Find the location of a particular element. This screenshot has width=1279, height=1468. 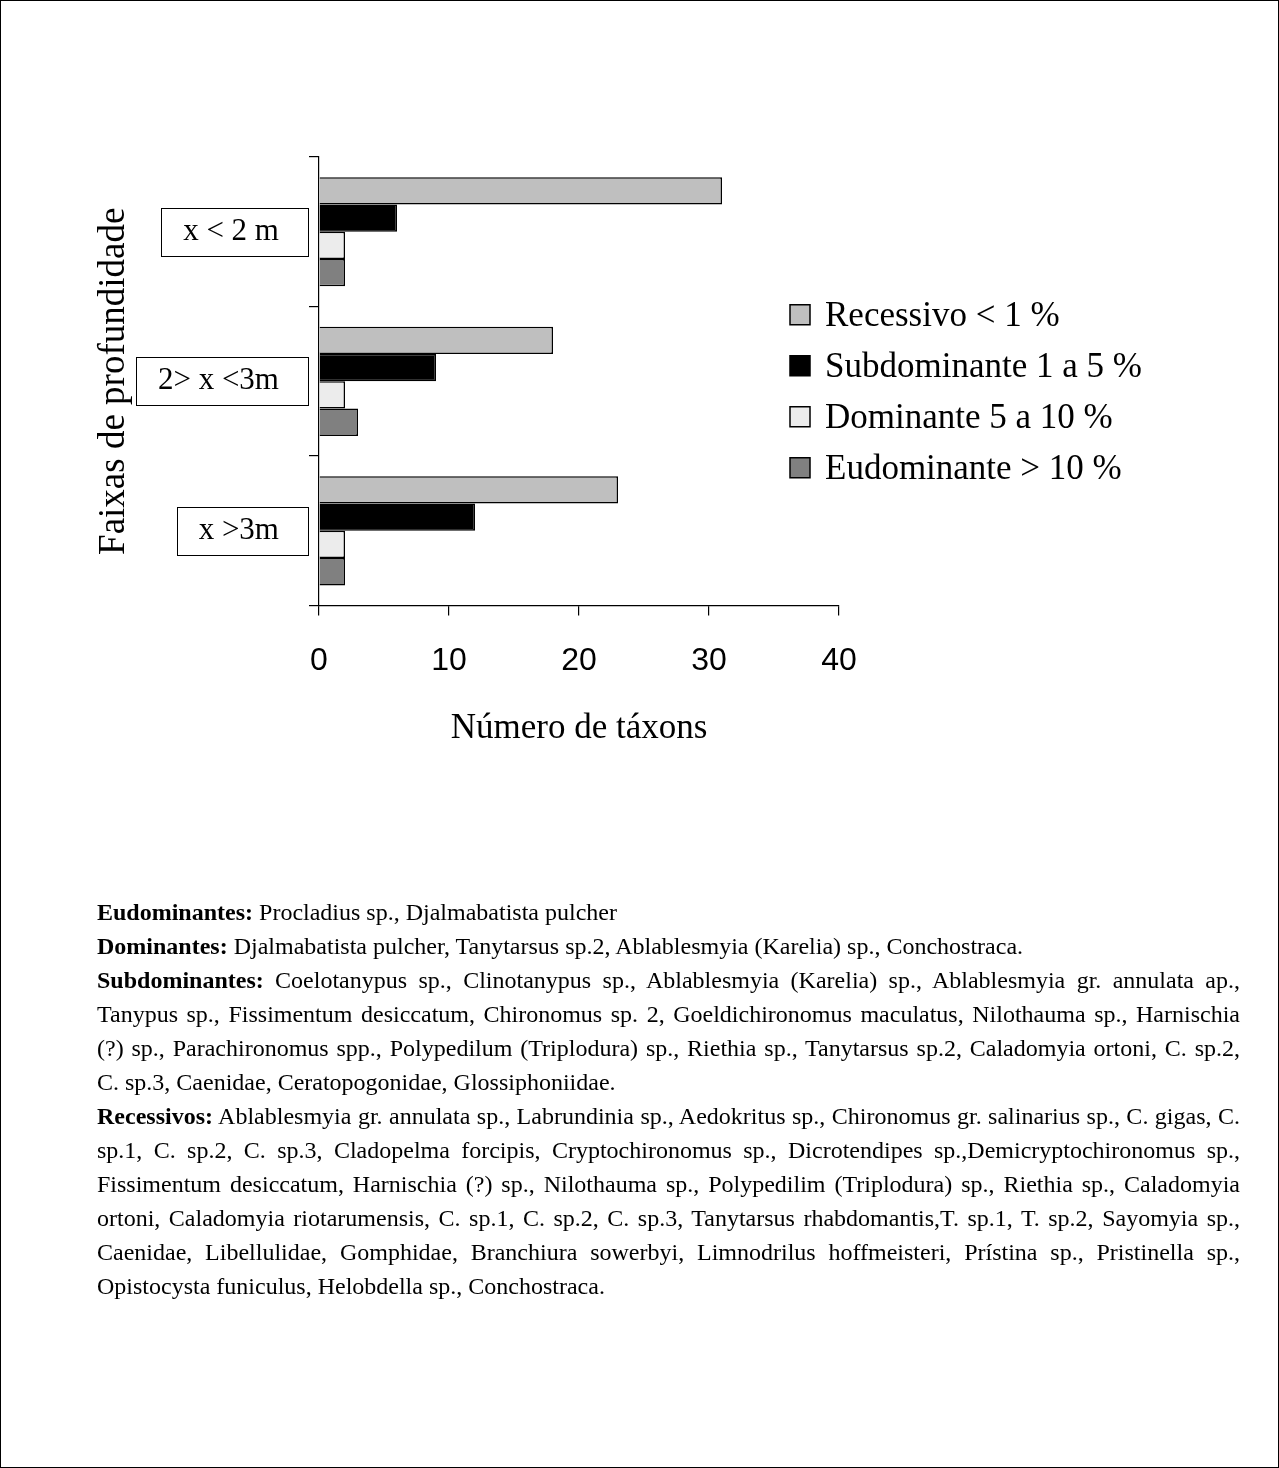

x-tick-label: 10 is located at coordinates (449, 658).